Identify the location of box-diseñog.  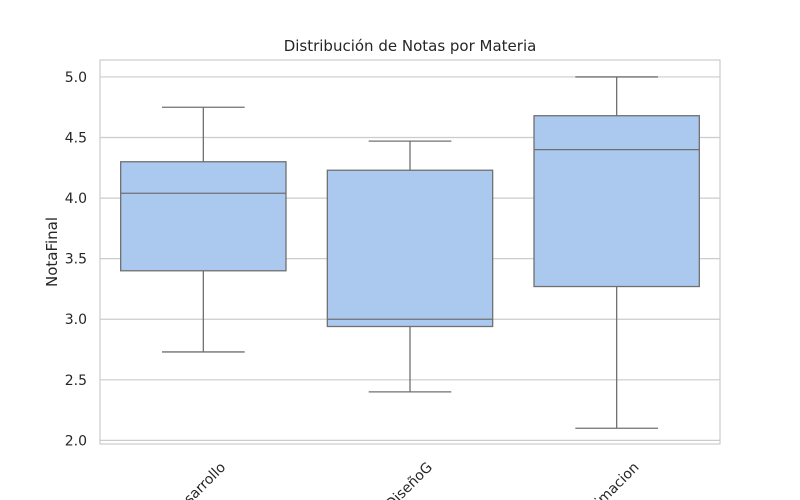
(410, 266).